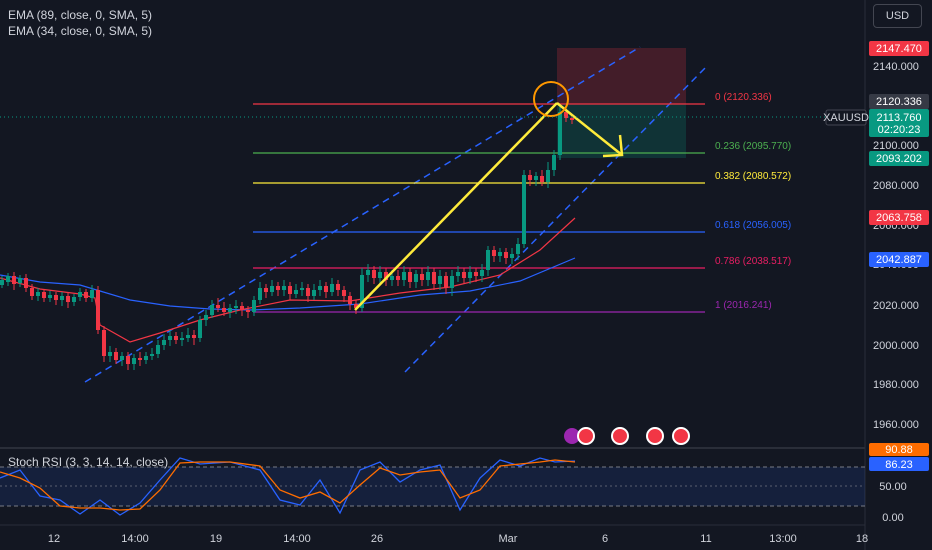 The height and width of the screenshot is (550, 932). Describe the element at coordinates (899, 450) in the screenshot. I see `stoch-k-tag: 90.88` at that location.